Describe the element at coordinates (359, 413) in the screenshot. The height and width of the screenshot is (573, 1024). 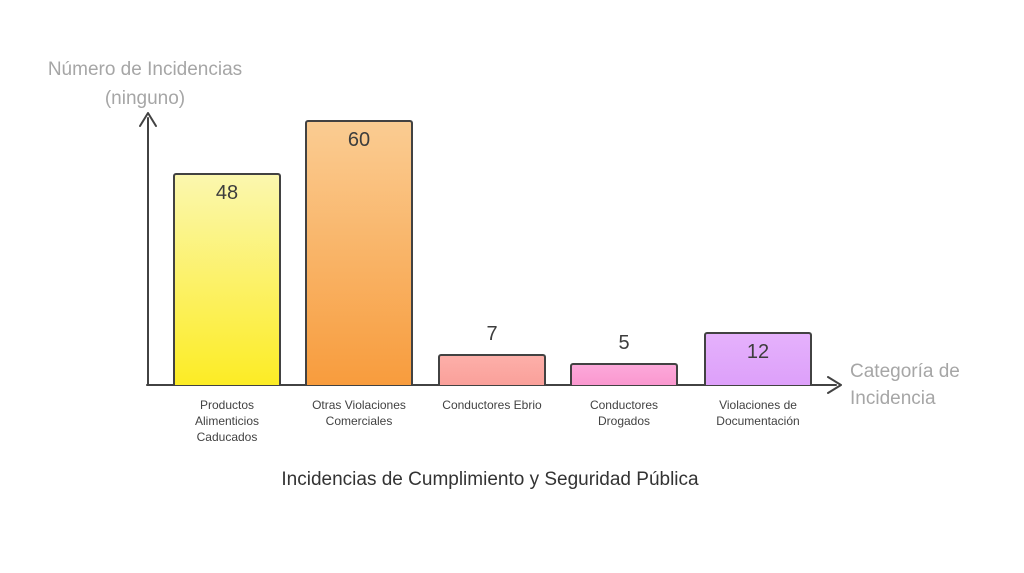
I see `tick-label-otras-violaciones-comerciales: Otras Violaciones Comerciales` at that location.